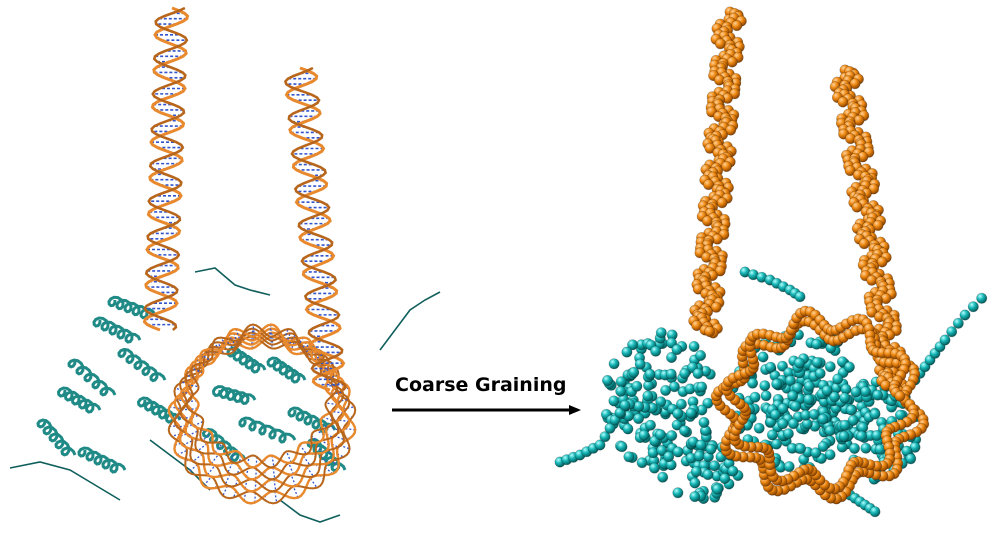 The image size is (1000, 540). I want to click on dna-helix-left-arm, so click(166, 169).